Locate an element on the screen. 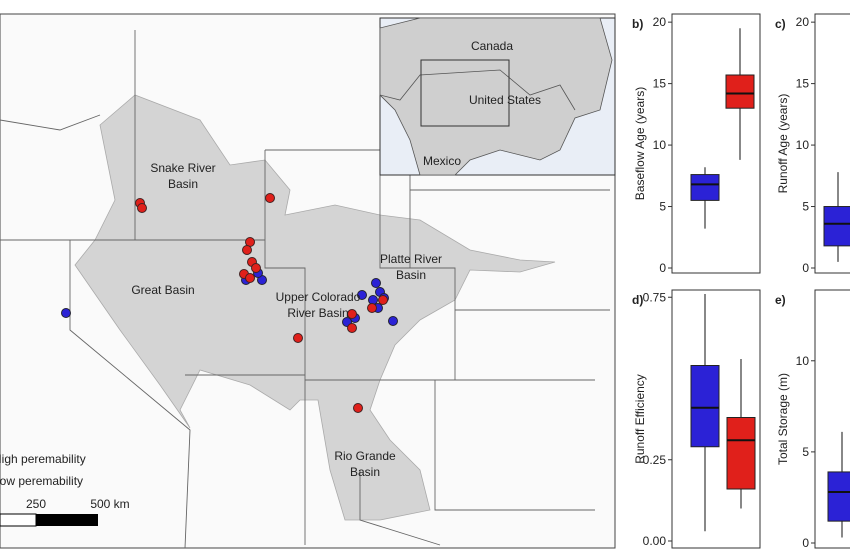  legend-label: High peremability is located at coordinates (43, 459).